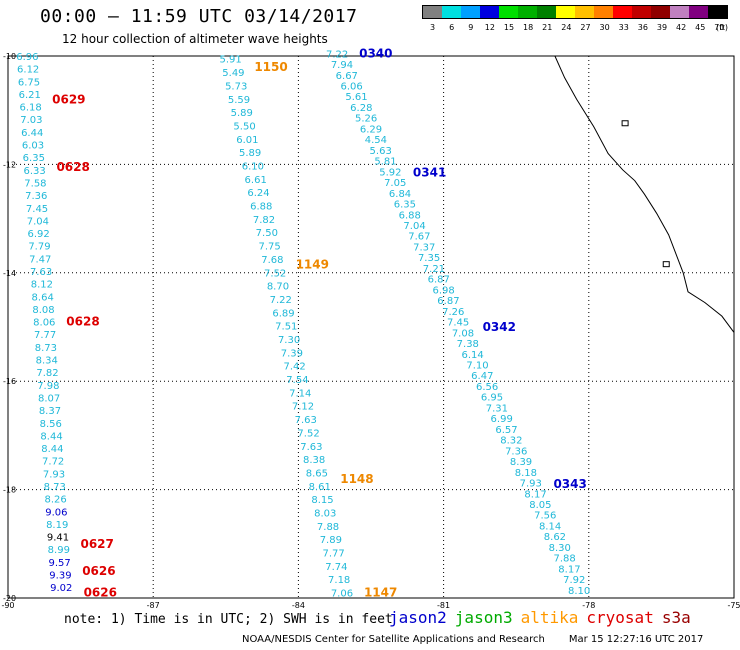  I want to click on wave-height-value: 7.72, so click(53, 462).